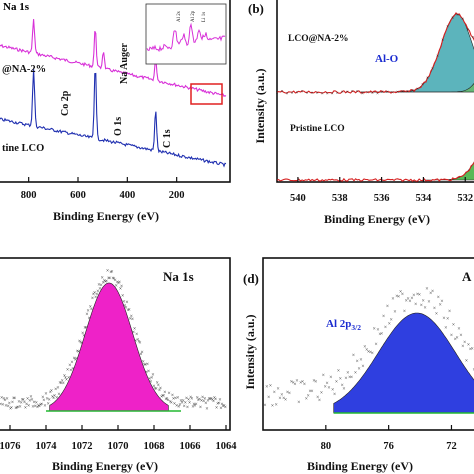  I want to click on panel-b-x-ticks: 540538536534532530, so click(381, 190).